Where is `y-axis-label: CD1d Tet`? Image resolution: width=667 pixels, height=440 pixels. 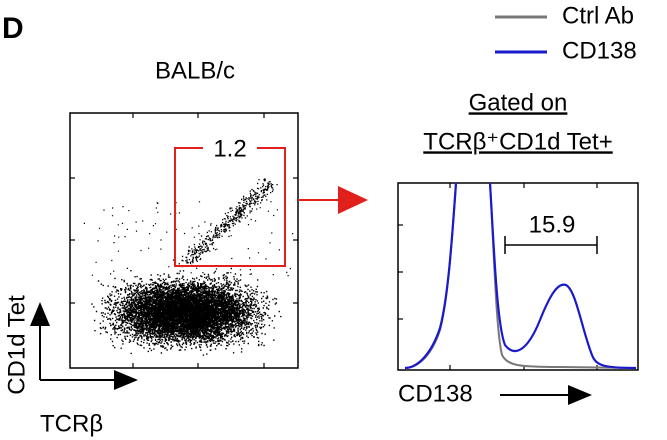
y-axis-label: CD1d Tet is located at coordinates (16, 345).